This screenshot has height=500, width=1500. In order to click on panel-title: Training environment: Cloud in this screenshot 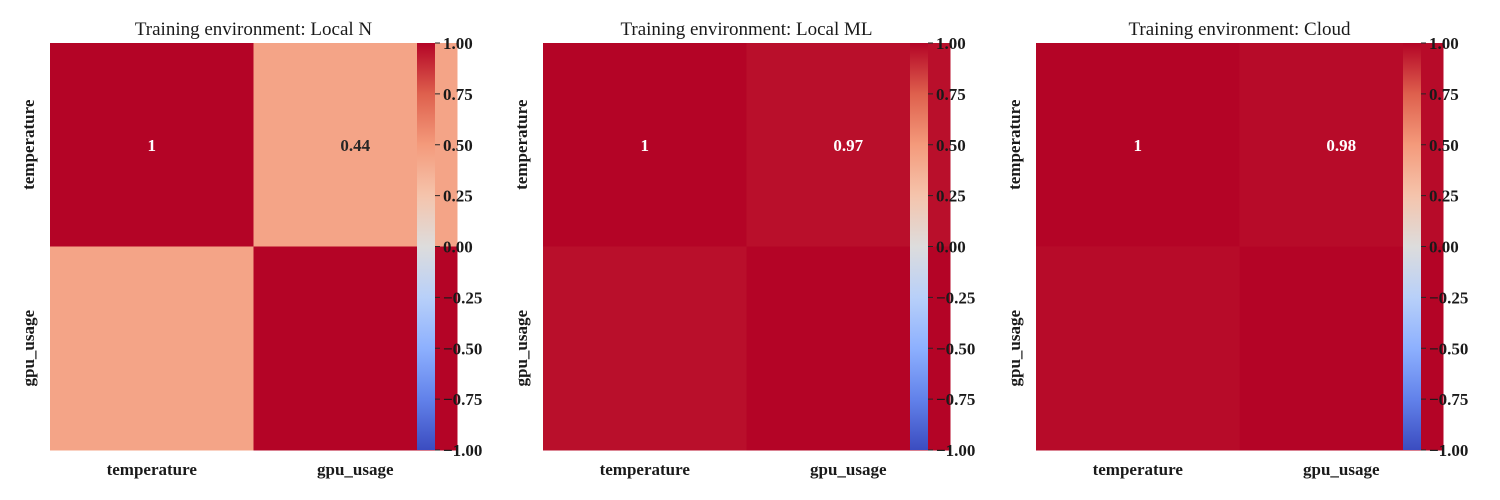, I will do `click(1239, 29)`.